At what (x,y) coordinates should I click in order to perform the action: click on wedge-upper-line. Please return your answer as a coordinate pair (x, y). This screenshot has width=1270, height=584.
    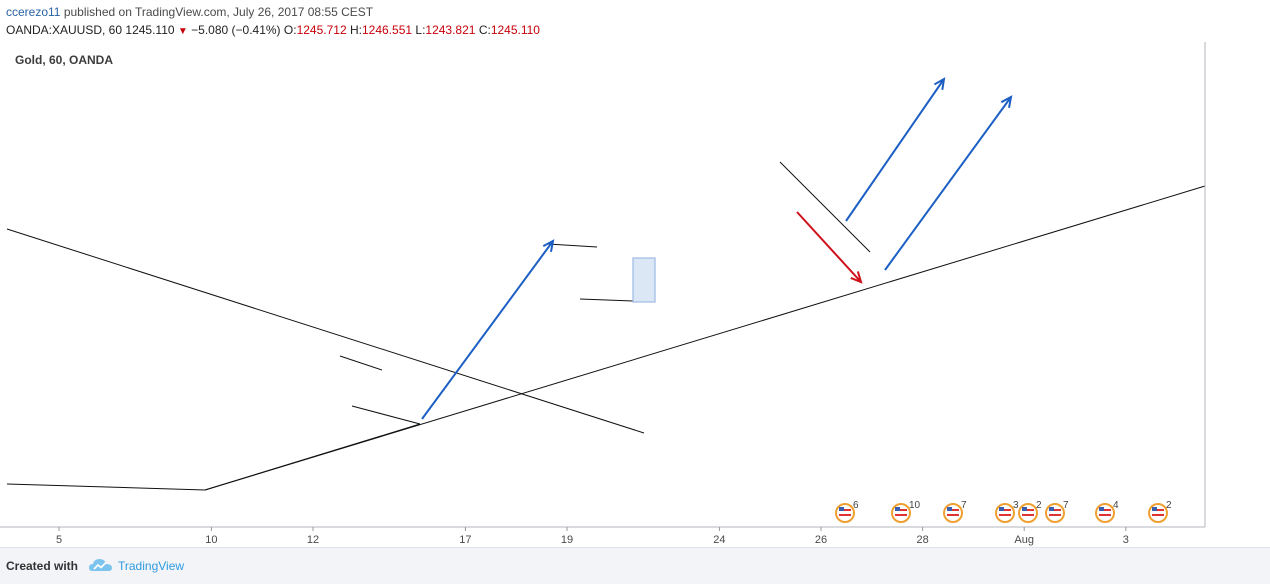
    Looking at the image, I should click on (361, 363).